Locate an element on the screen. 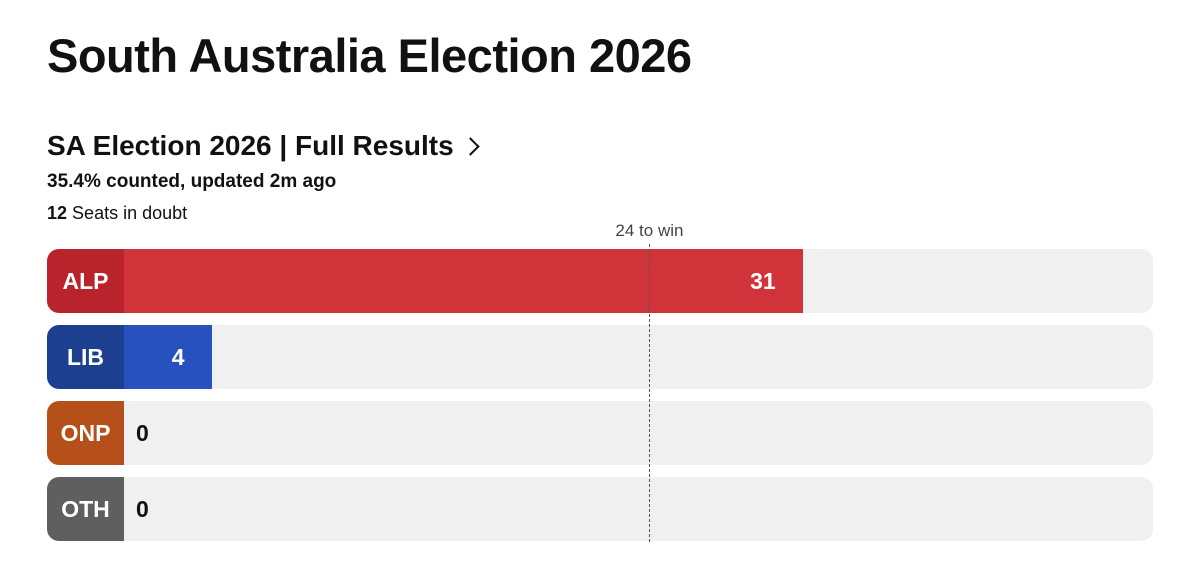  bar-row-onp: ONP 0 is located at coordinates (600, 433).